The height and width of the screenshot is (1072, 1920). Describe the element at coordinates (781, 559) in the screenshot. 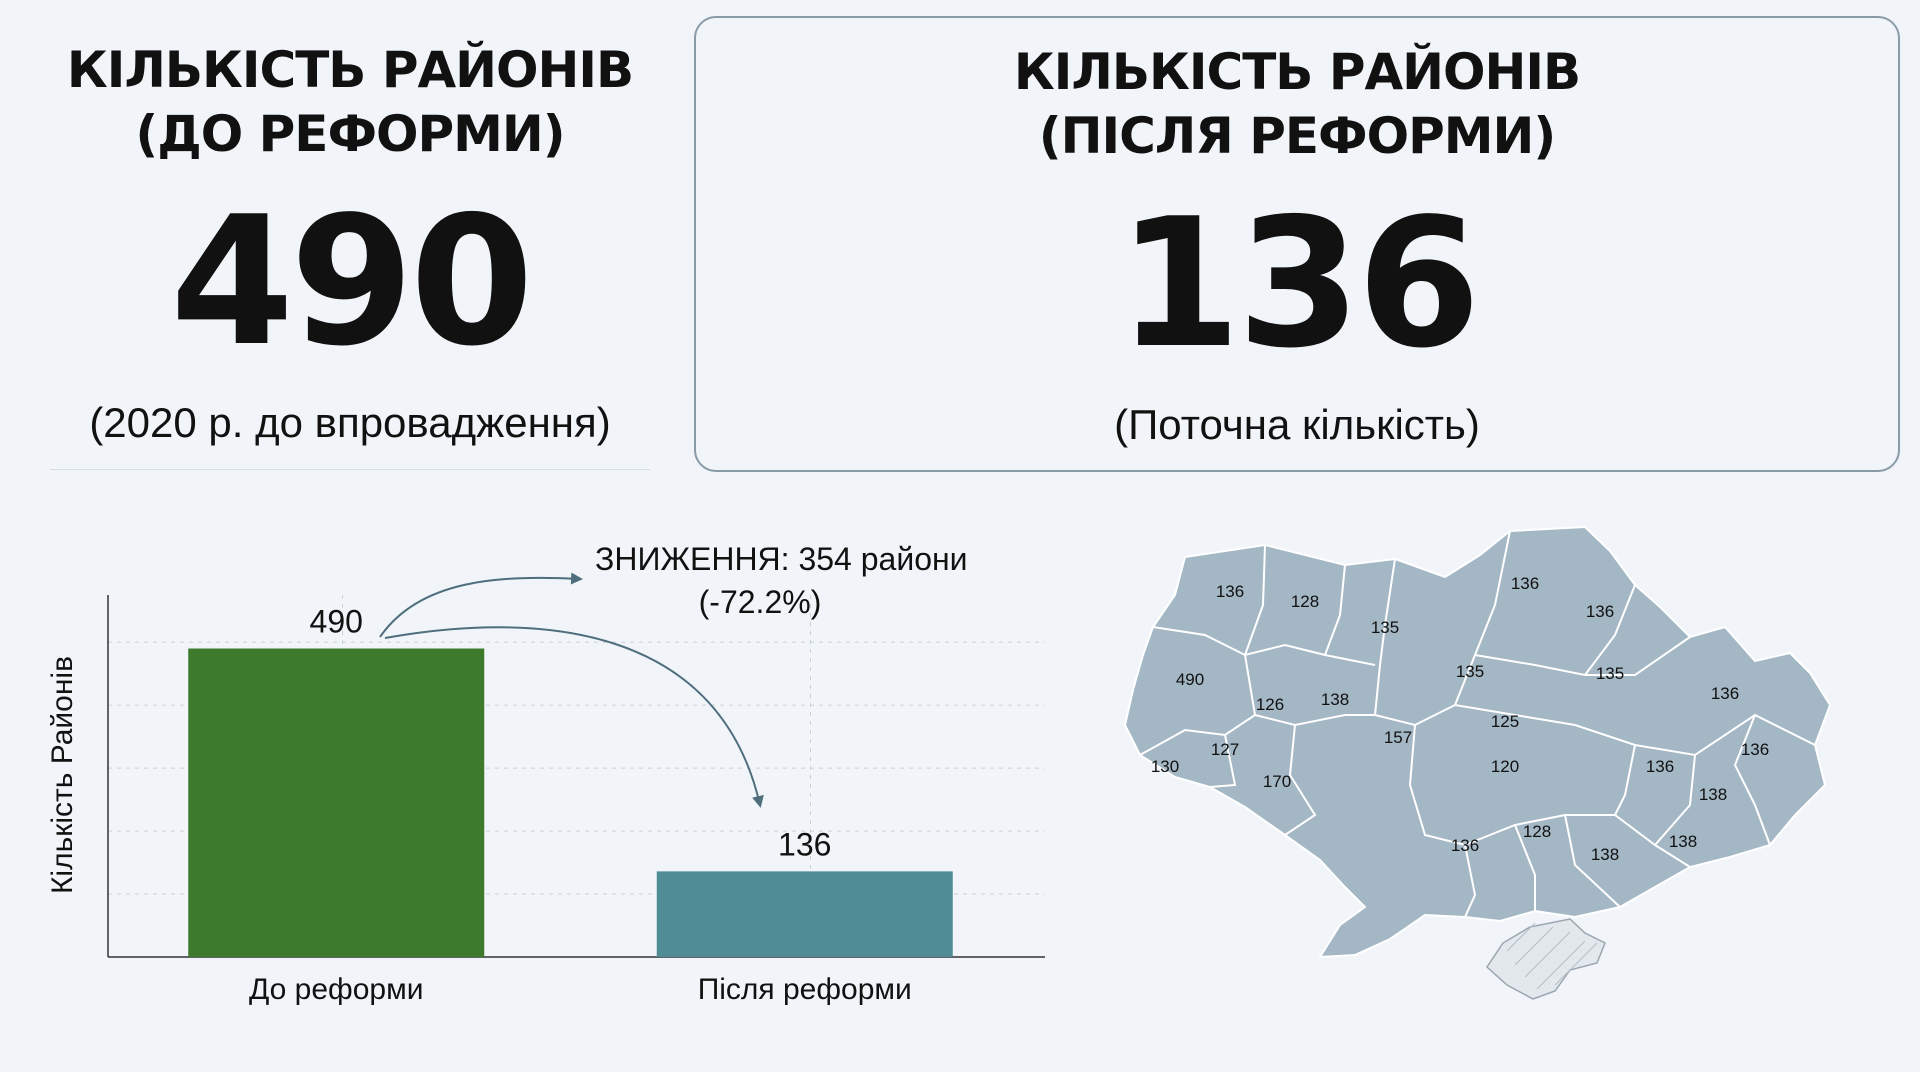

I see `annotation-reduction: ЗНИЖЕННЯ: 354 райони` at that location.